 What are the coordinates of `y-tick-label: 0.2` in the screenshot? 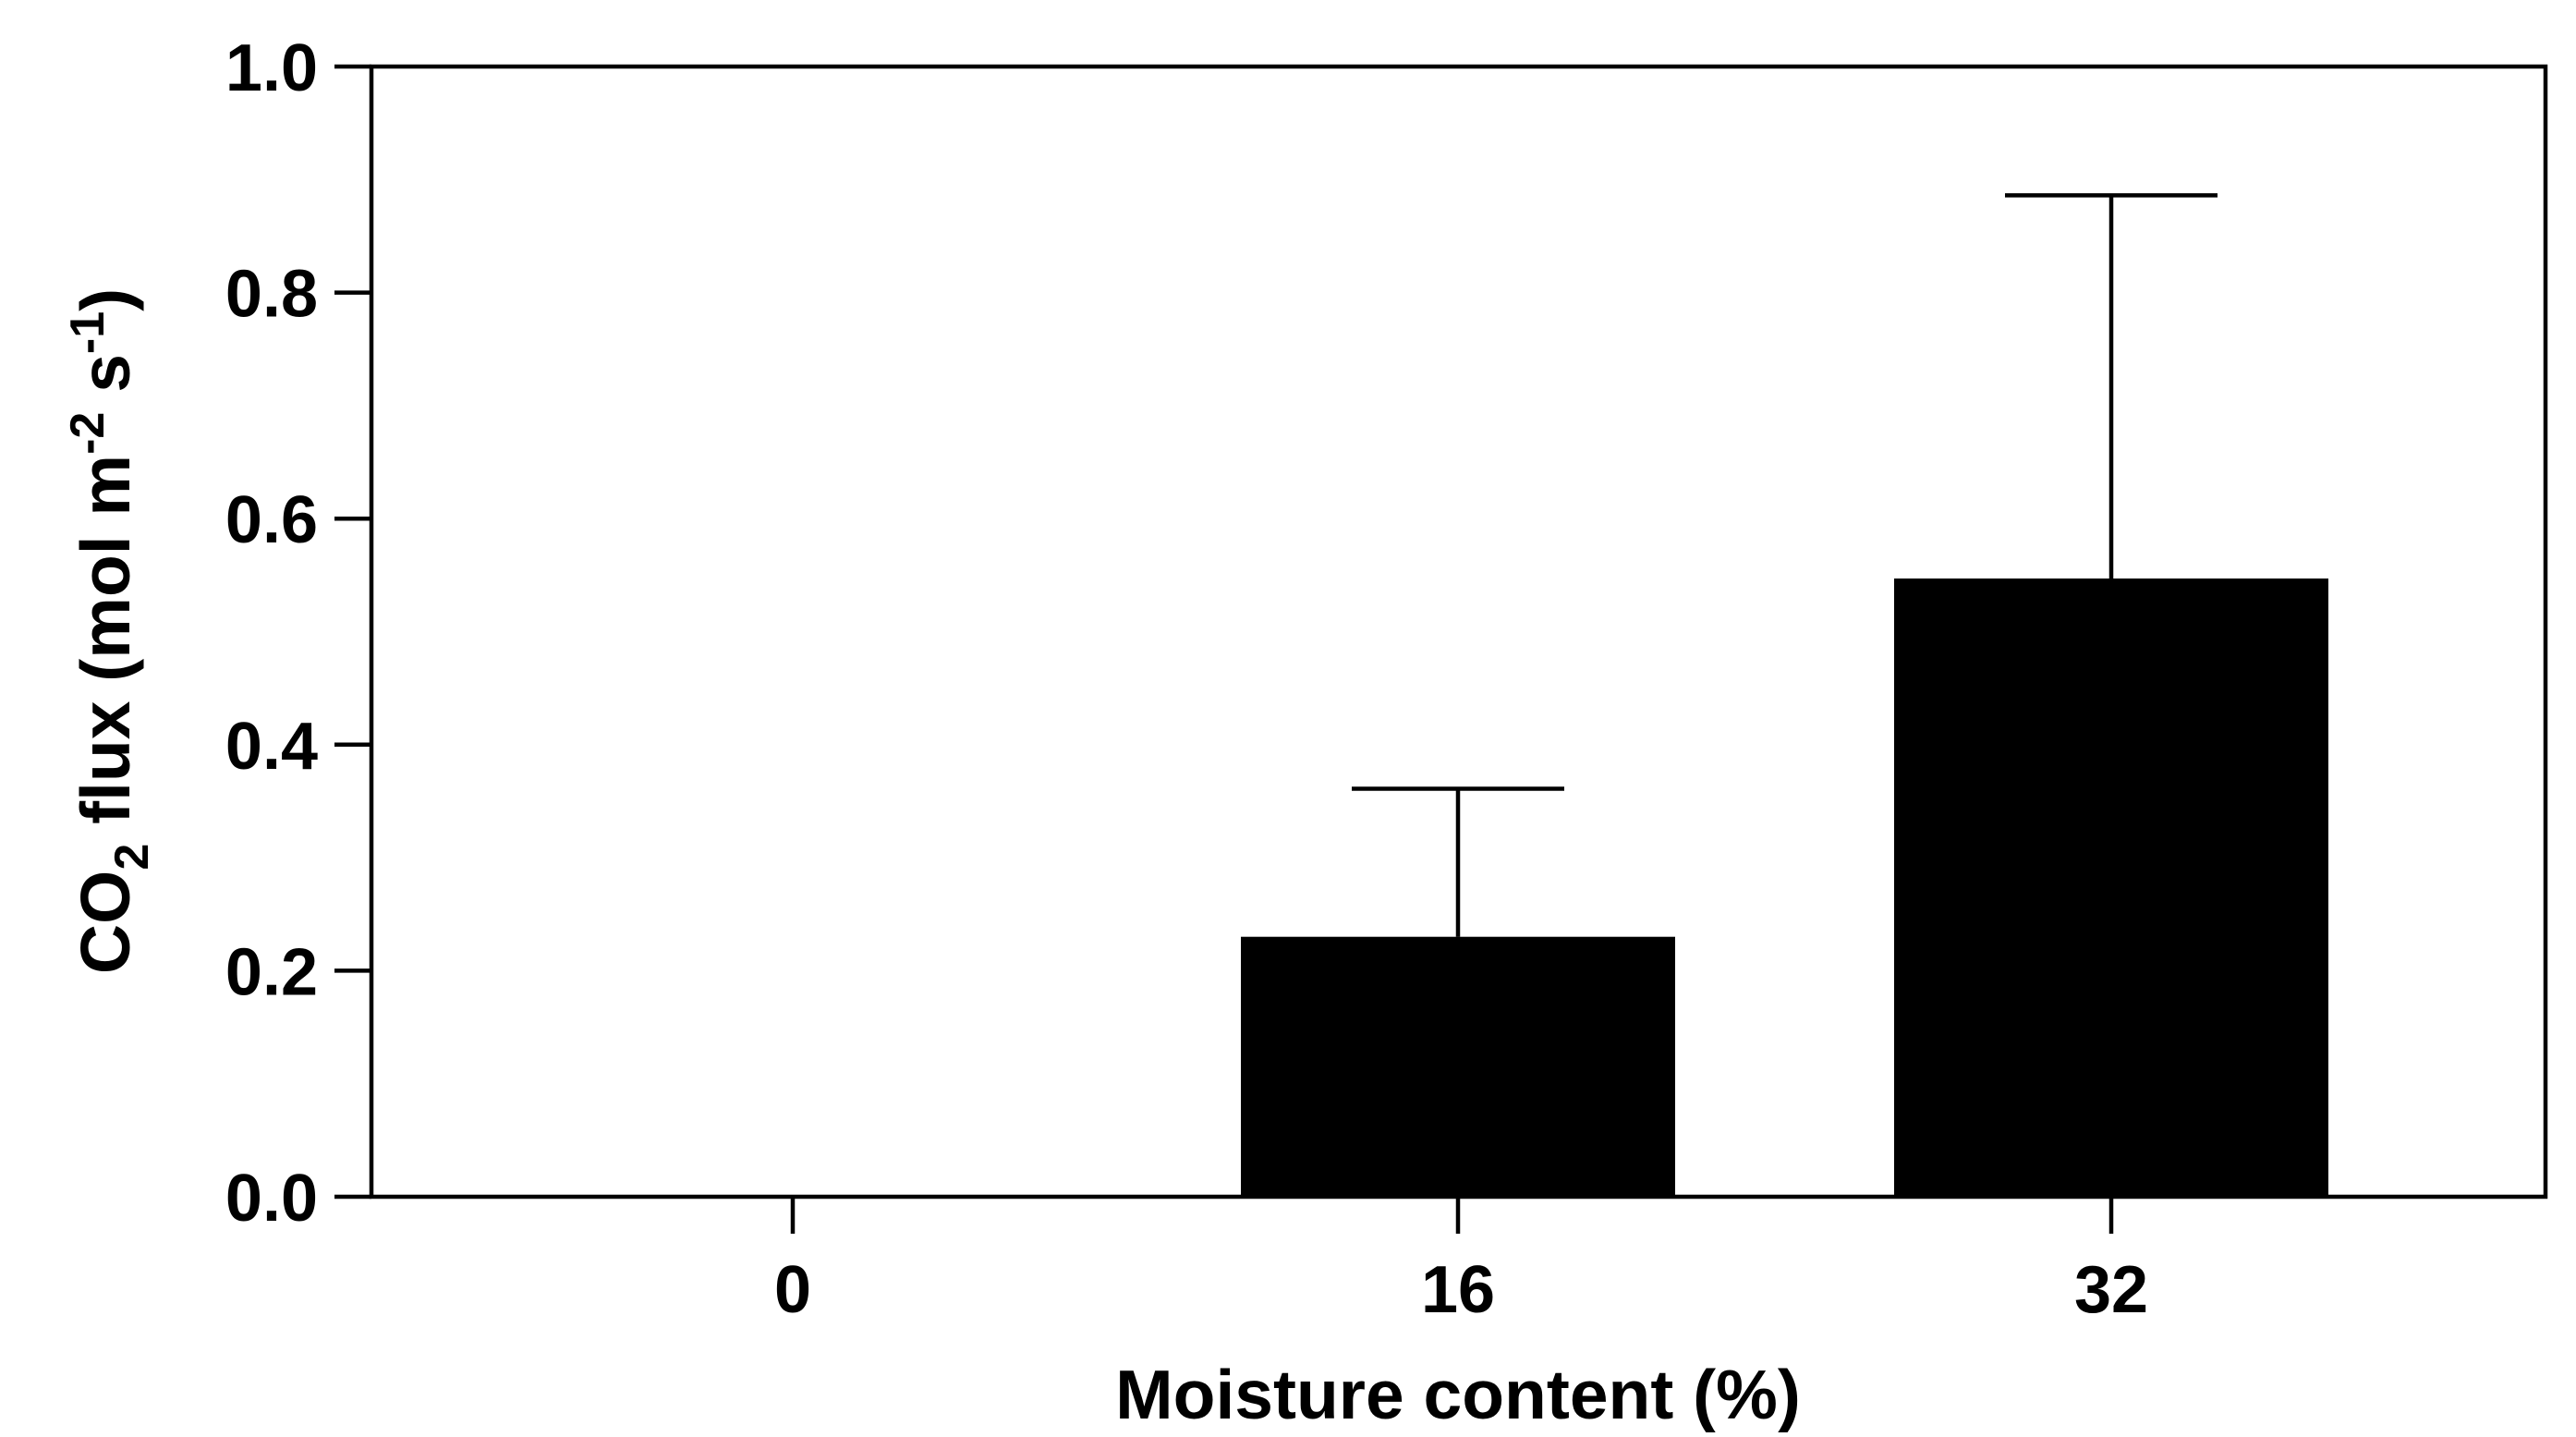 It's located at (271, 972).